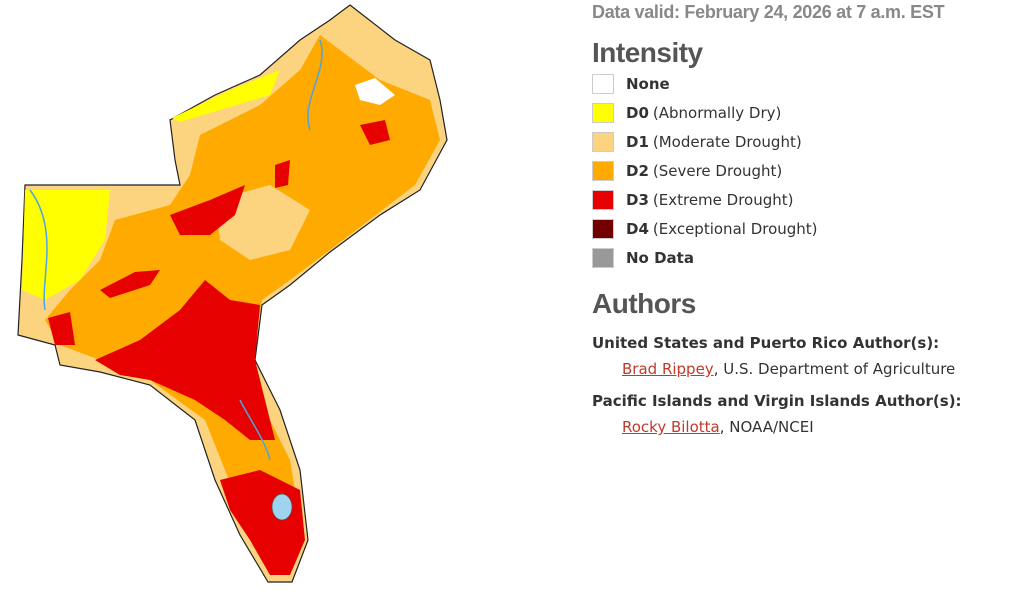 Image resolution: width=1023 pixels, height=614 pixels. I want to click on legend-item: D1 (Moderate Drought), so click(807, 141).